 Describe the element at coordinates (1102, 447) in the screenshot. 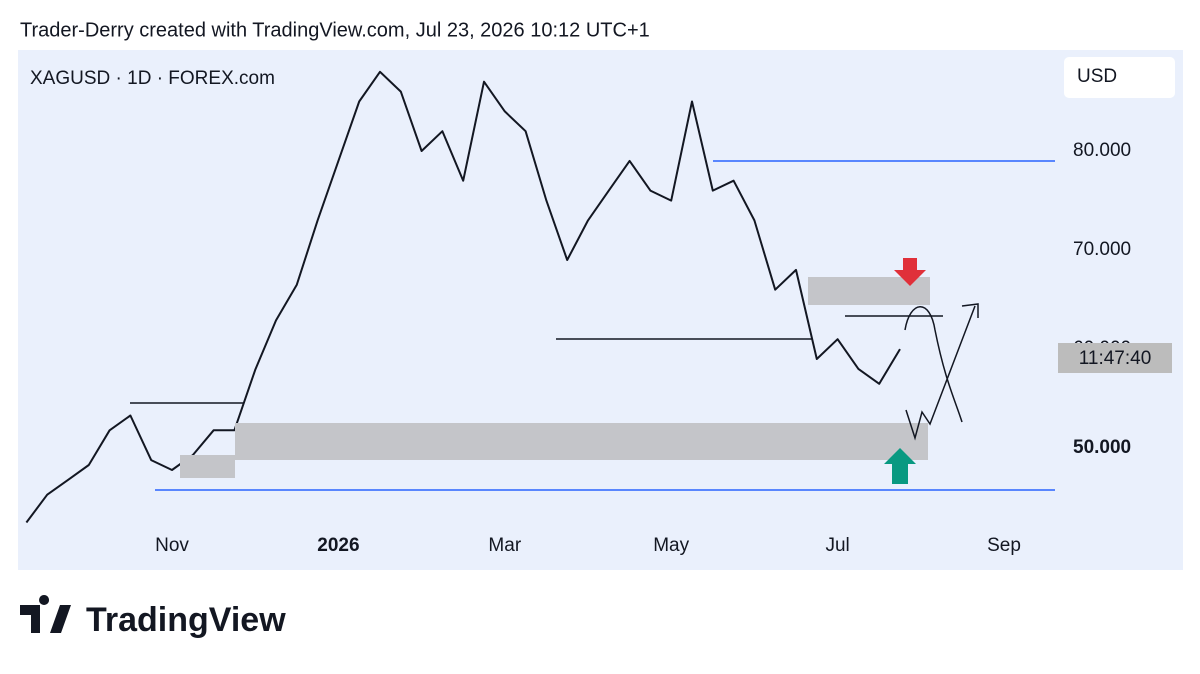

I see `y-tick-label: 50.000` at that location.